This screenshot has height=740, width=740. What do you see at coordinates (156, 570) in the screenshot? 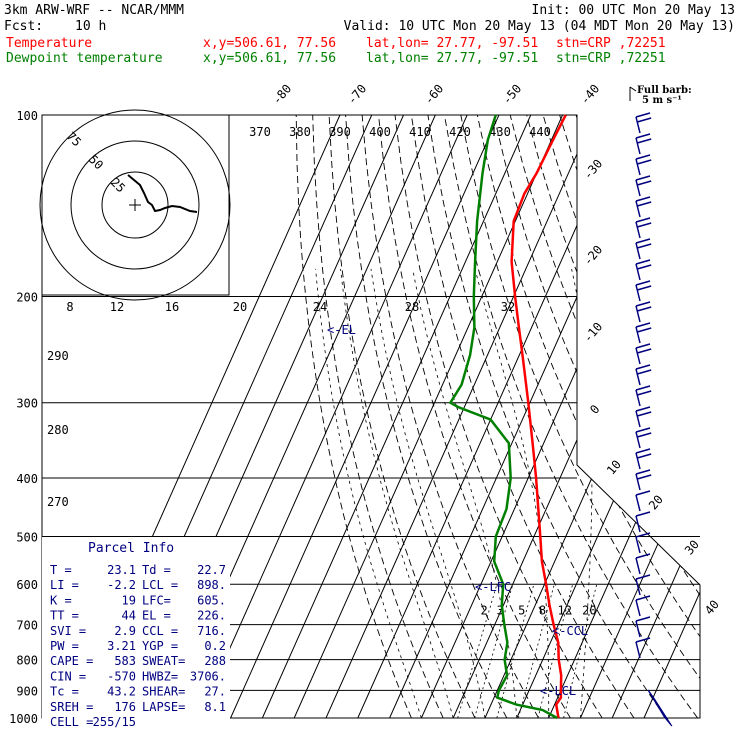
I see `parcel-key: Td =` at bounding box center [156, 570].